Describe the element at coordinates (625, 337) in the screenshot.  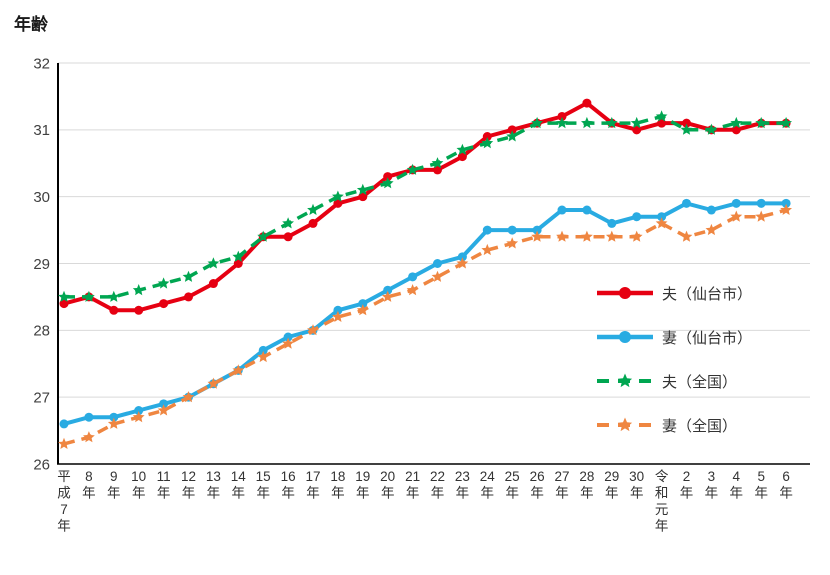
I see `legend-swatch-wife-sendai-icon` at that location.